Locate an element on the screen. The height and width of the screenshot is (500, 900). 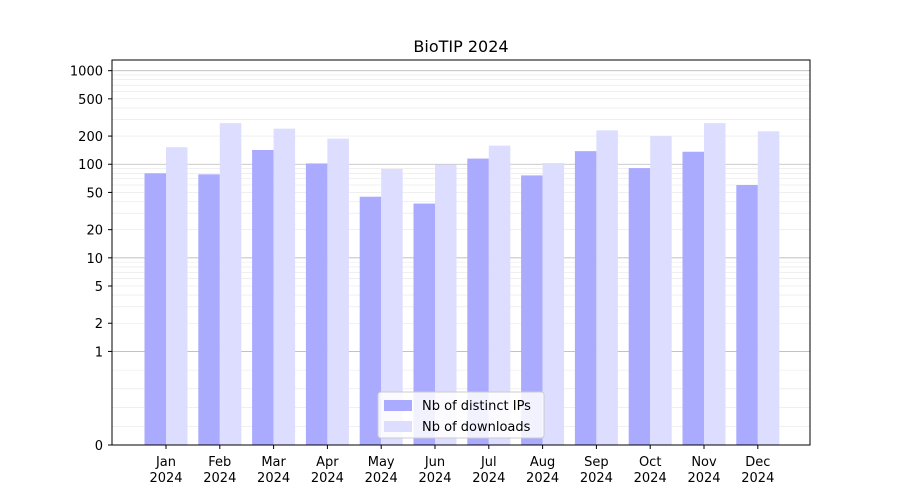
y-tick-label: 200 is located at coordinates (90, 137).